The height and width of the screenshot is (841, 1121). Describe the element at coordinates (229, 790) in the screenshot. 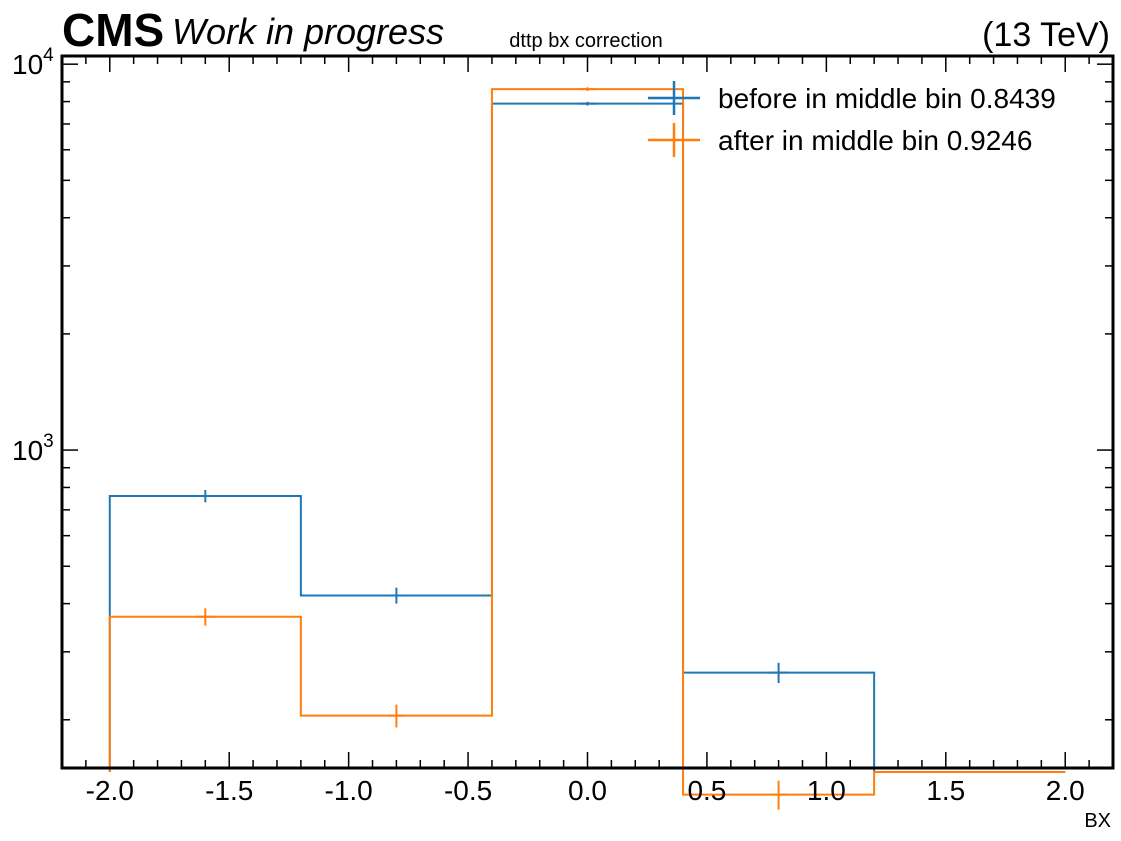

I see `x-tick-label: -1.5` at that location.